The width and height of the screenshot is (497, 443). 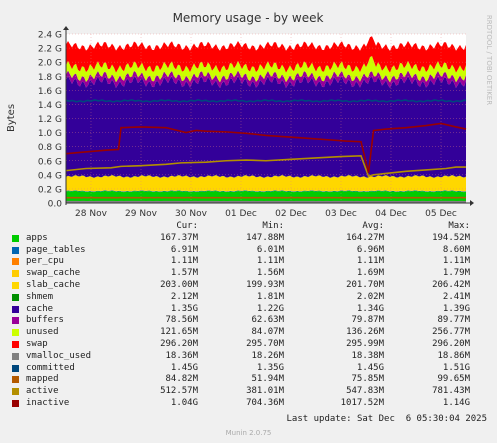 What do you see at coordinates (266, 183) in the screenshot?
I see `area-slab_cache` at bounding box center [266, 183].